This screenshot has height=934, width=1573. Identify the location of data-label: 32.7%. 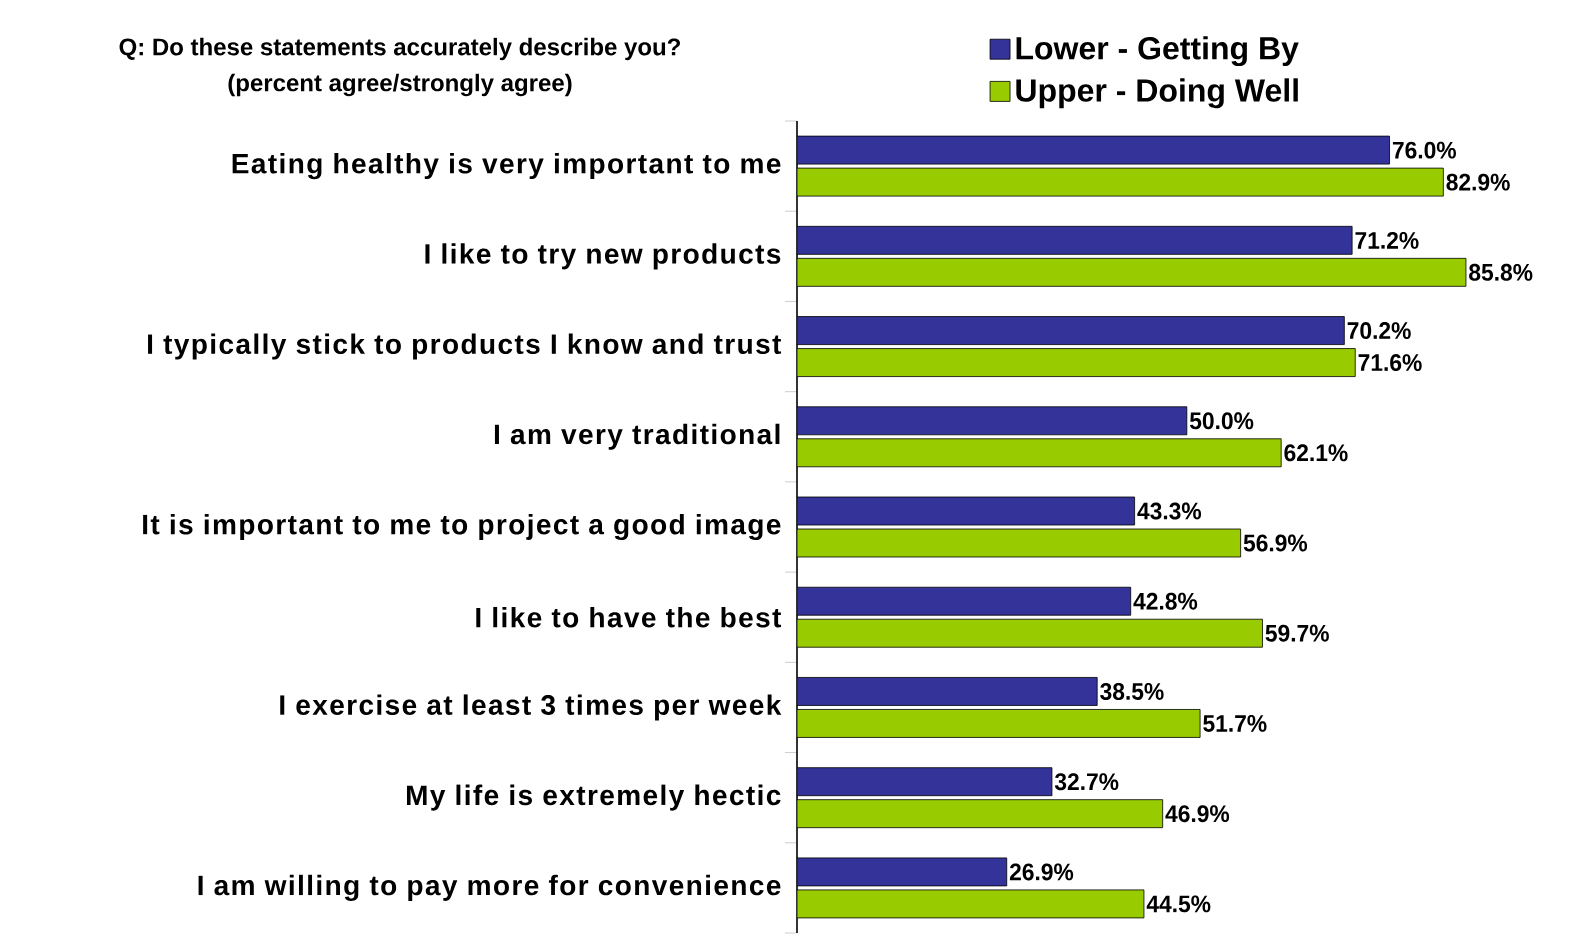
(1086, 782).